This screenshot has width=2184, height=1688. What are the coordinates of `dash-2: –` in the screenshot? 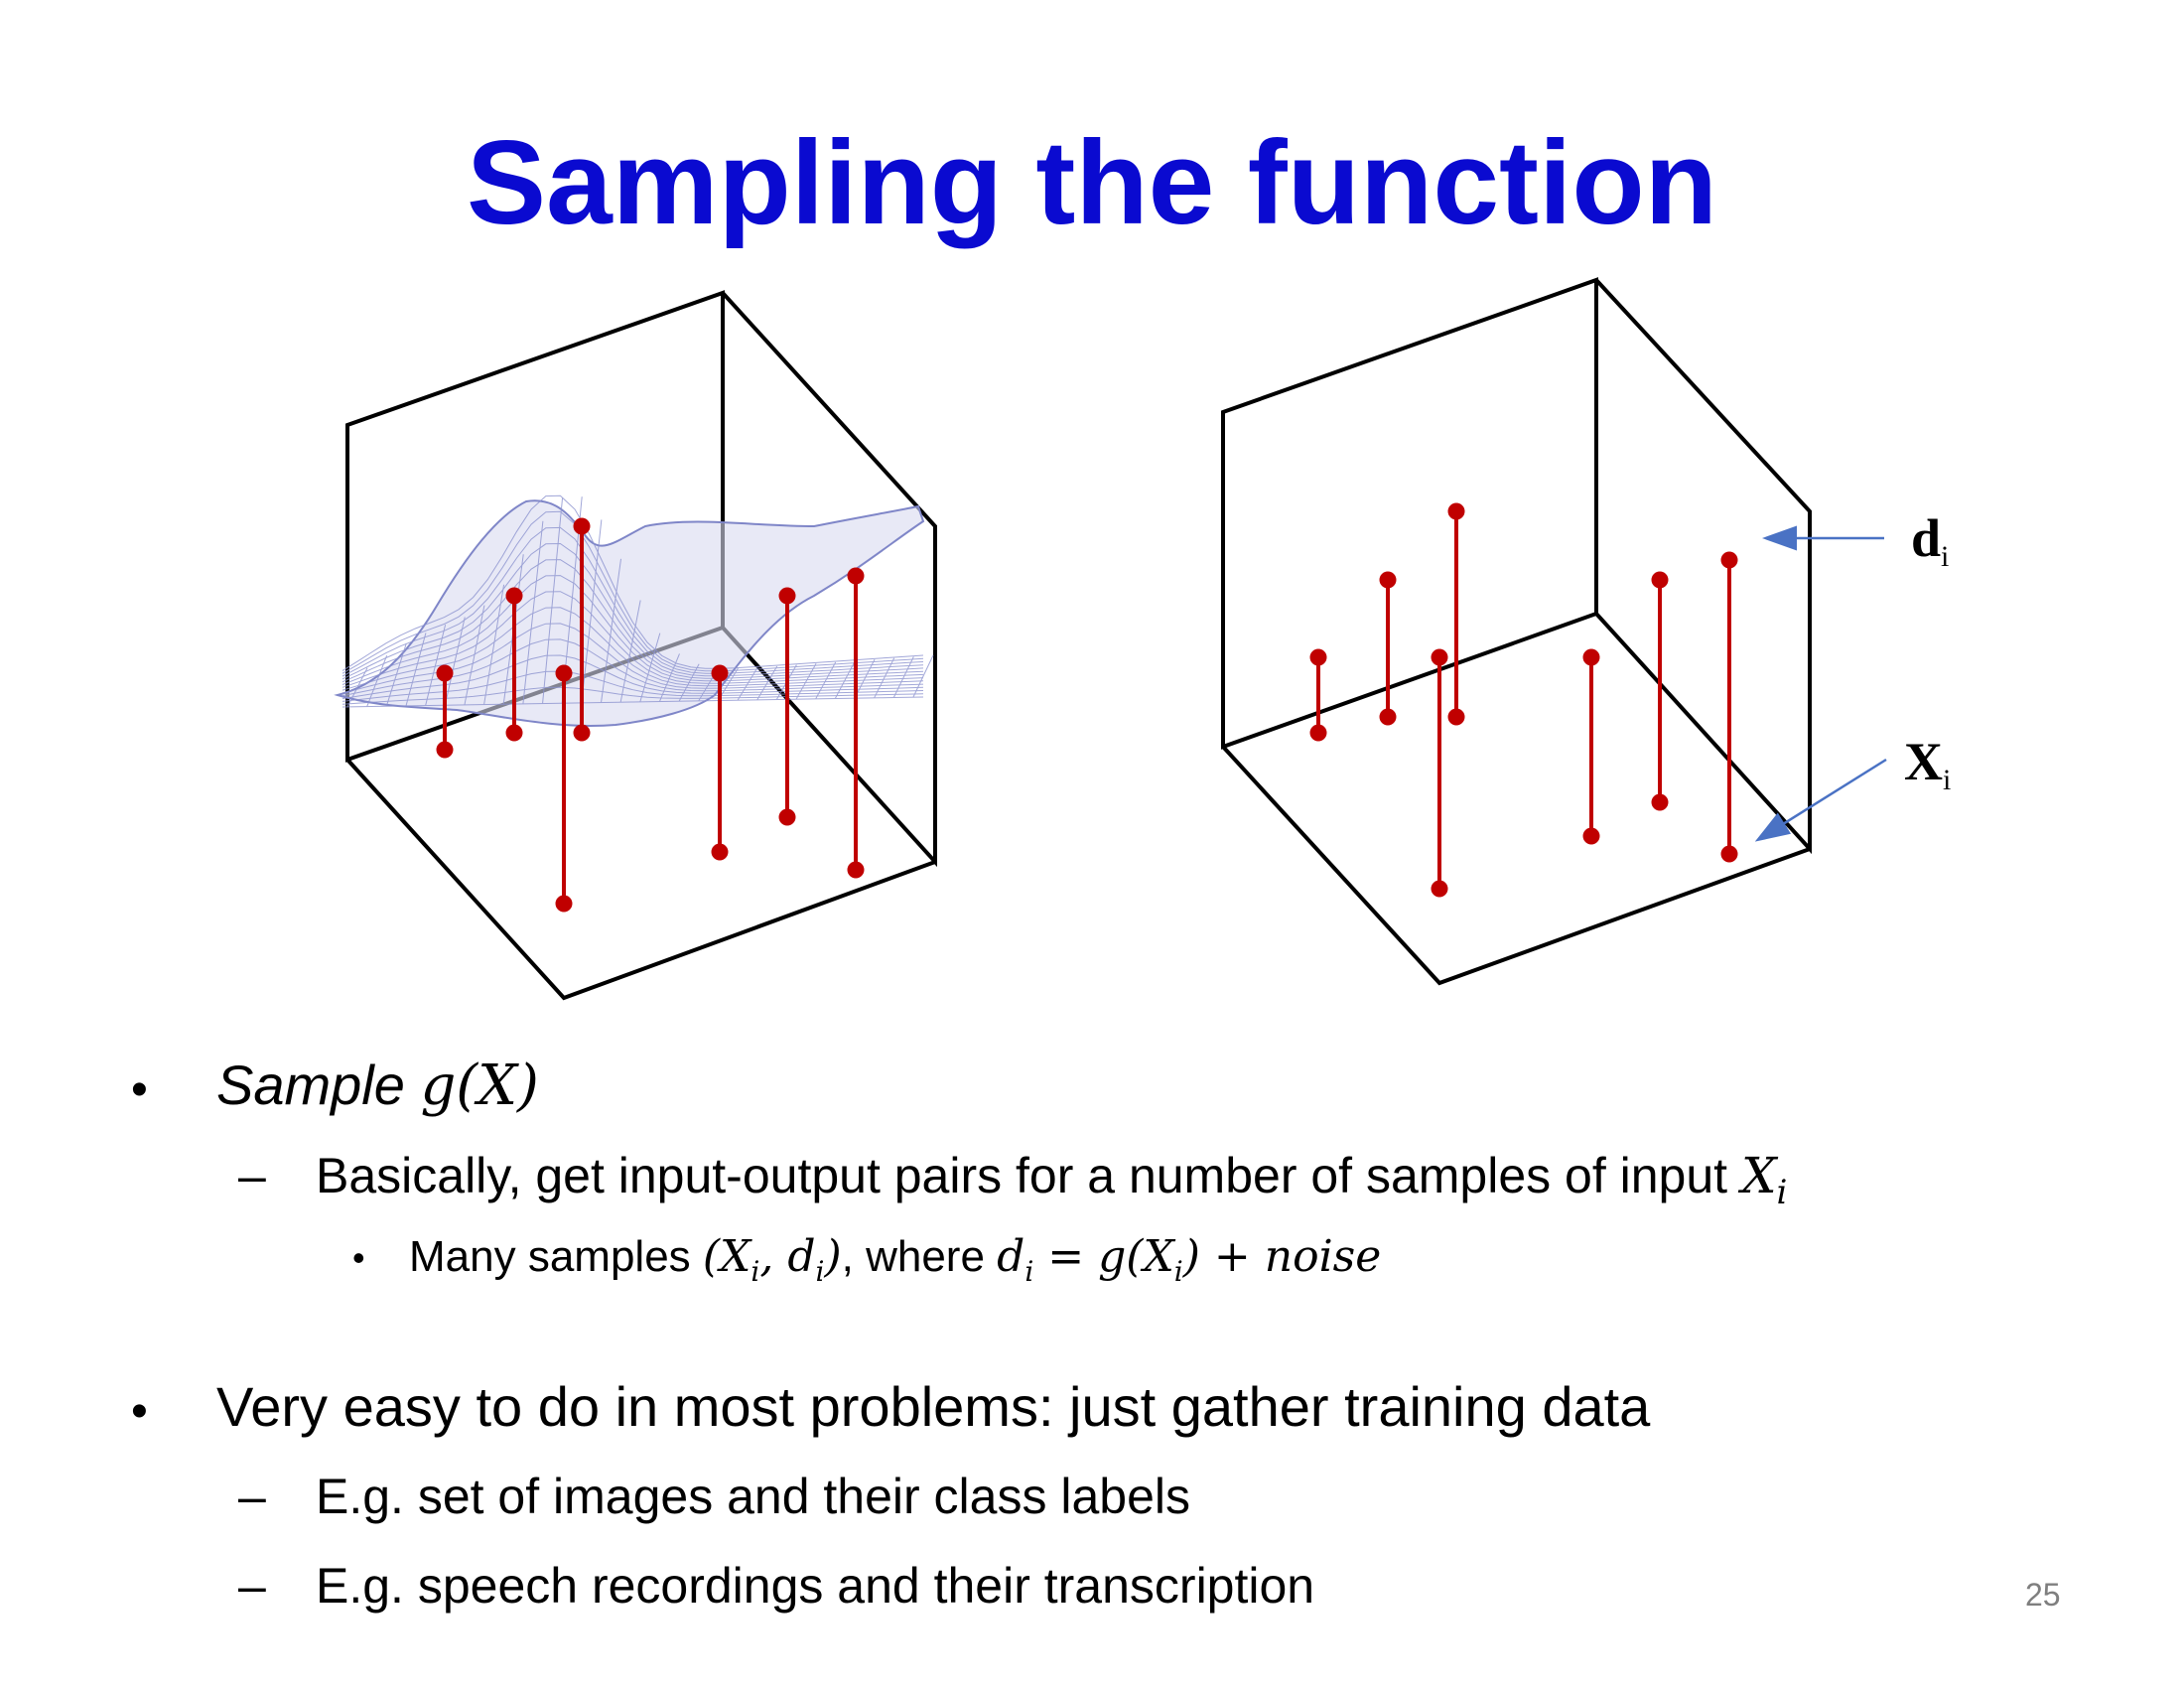 It's located at (252, 1496).